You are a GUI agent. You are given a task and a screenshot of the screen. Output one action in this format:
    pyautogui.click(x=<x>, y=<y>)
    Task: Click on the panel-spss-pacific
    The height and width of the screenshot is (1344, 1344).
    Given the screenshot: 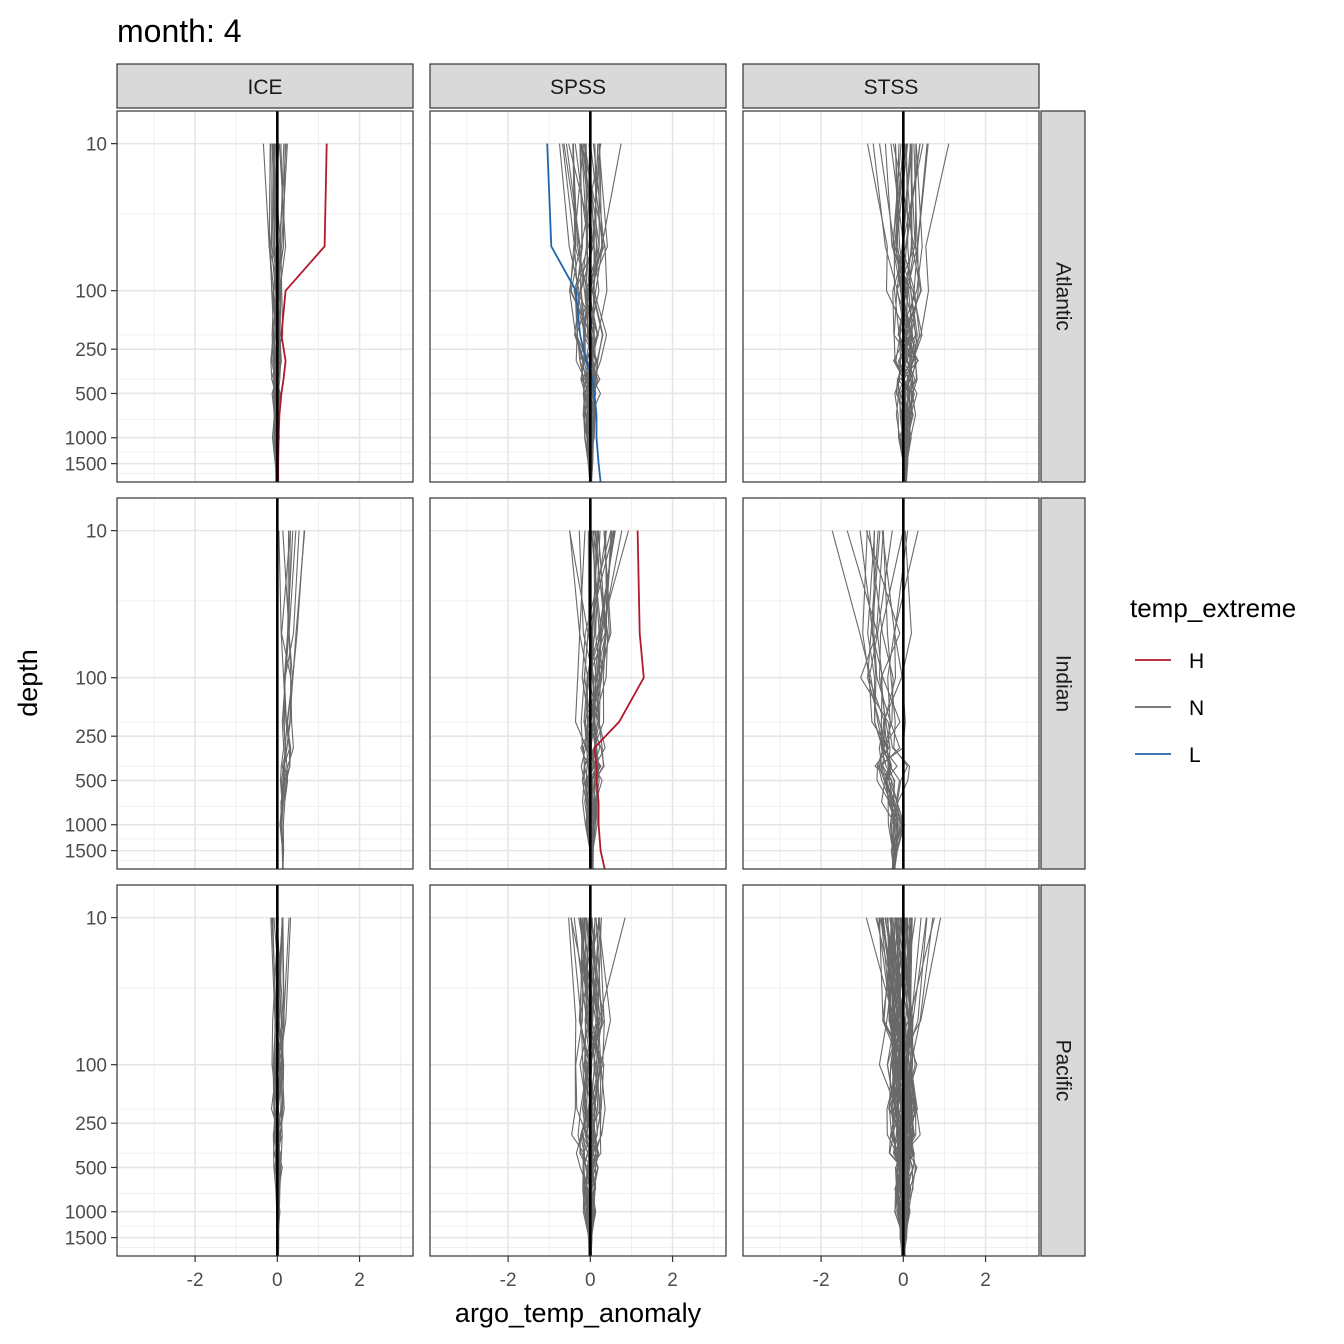 What is the action you would take?
    pyautogui.click(x=578, y=1070)
    